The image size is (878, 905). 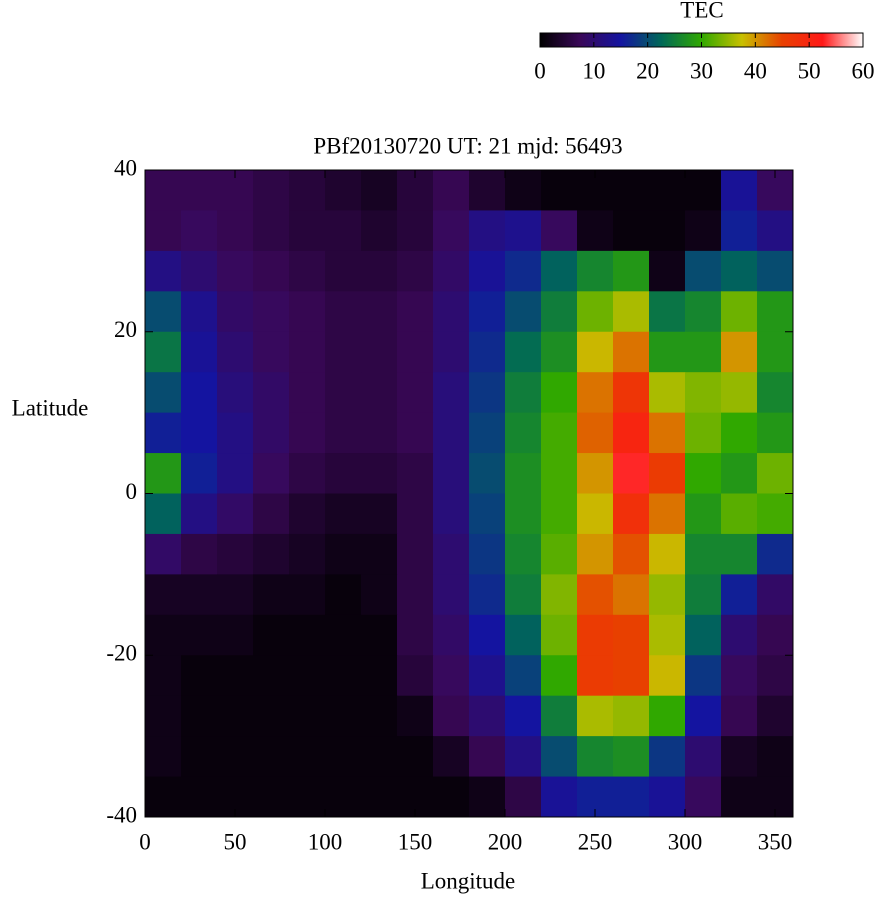 I want to click on x-tick-label: 250, so click(x=595, y=841).